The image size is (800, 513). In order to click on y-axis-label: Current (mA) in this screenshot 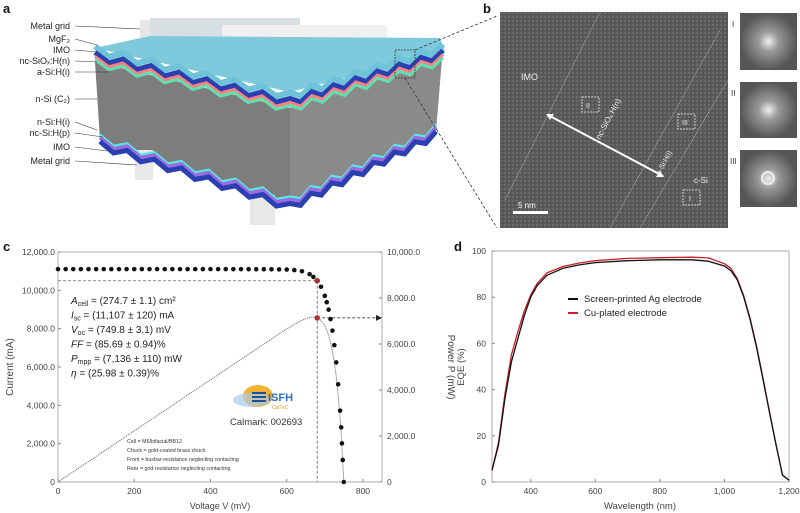, I will do `click(10, 367)`.